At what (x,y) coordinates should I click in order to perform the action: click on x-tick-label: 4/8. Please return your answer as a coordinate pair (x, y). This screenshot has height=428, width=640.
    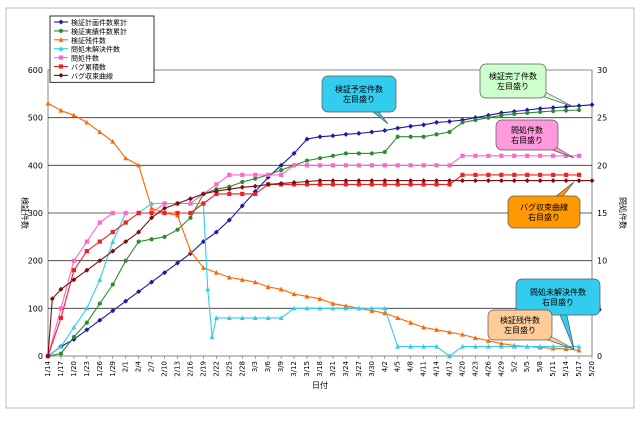
    Looking at the image, I should click on (411, 366).